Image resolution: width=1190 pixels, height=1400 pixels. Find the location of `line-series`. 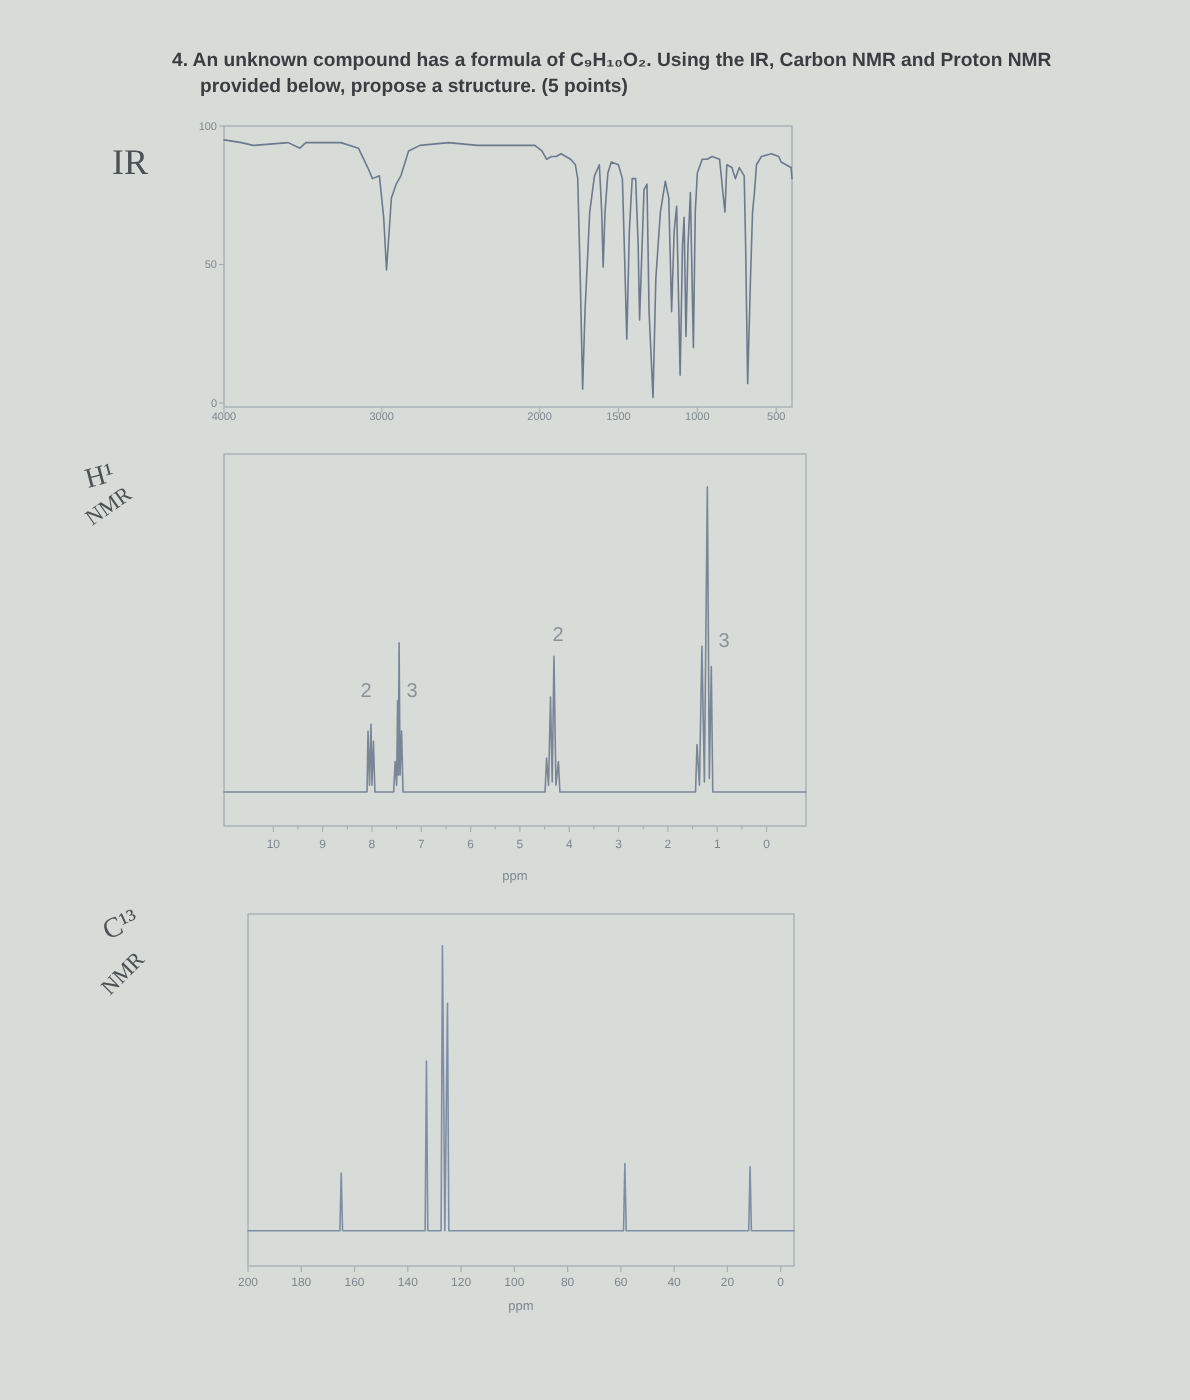

line-series is located at coordinates (508, 269).